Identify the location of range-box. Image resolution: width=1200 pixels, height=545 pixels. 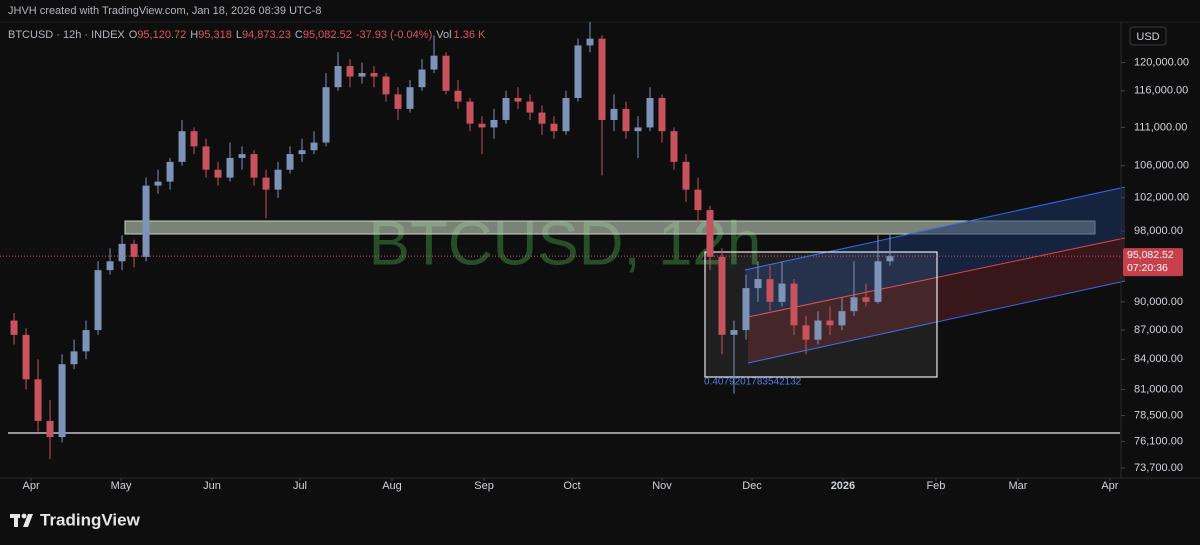
(821, 314).